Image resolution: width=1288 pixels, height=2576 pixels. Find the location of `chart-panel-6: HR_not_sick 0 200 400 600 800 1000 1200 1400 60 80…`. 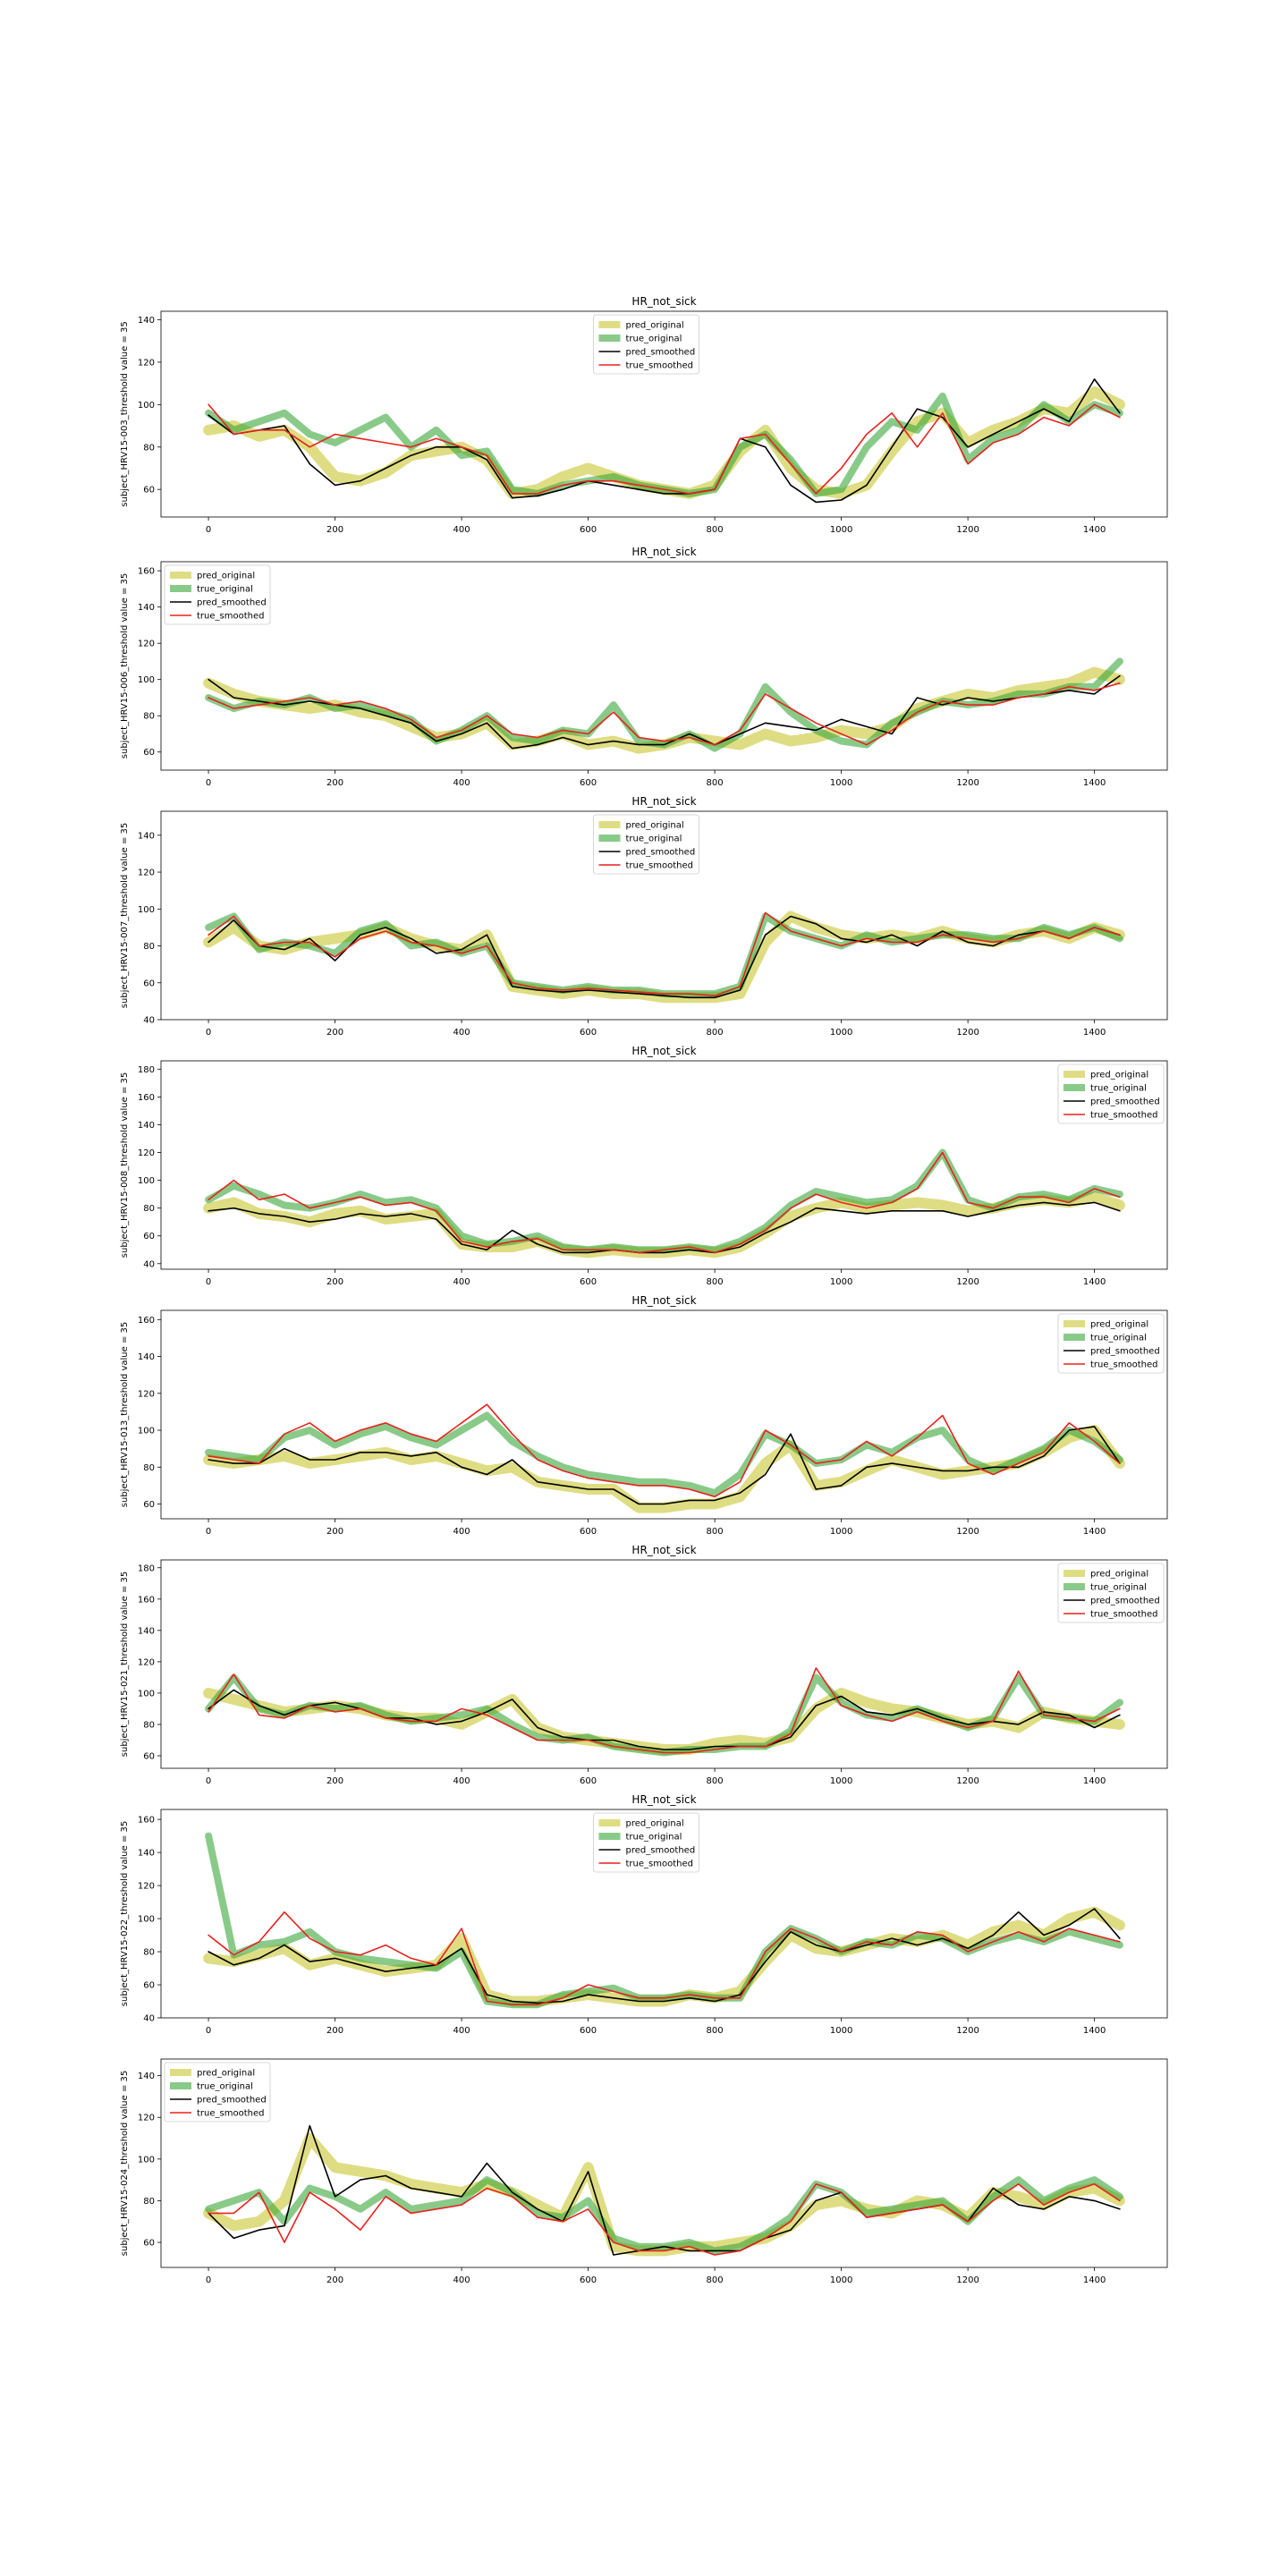

chart-panel-6: HR_not_sick 0 200 400 600 800 1000 1200 1400 60 80… is located at coordinates (644, 1665).